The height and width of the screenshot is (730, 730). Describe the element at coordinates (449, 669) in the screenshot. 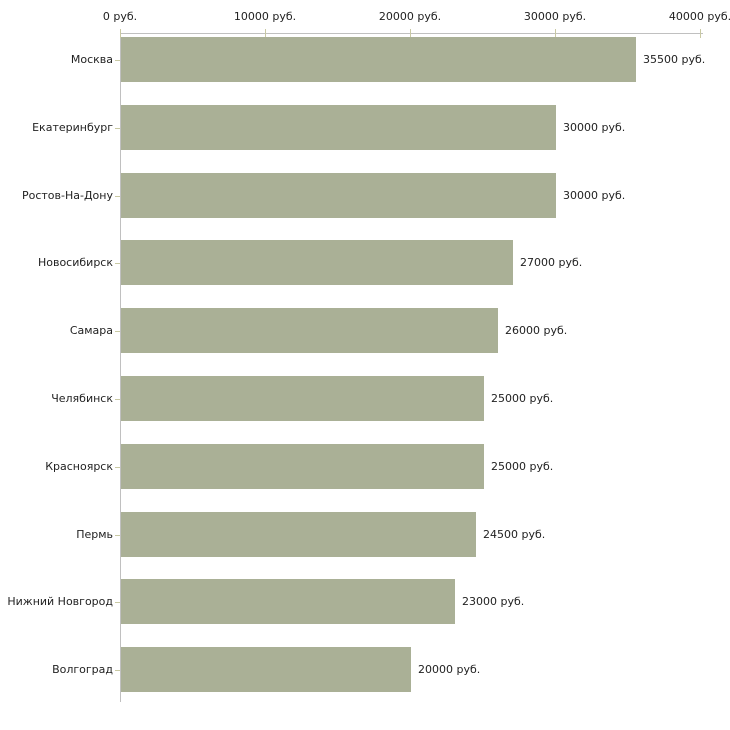

I see `bar-value-label: 20000 руб.` at that location.